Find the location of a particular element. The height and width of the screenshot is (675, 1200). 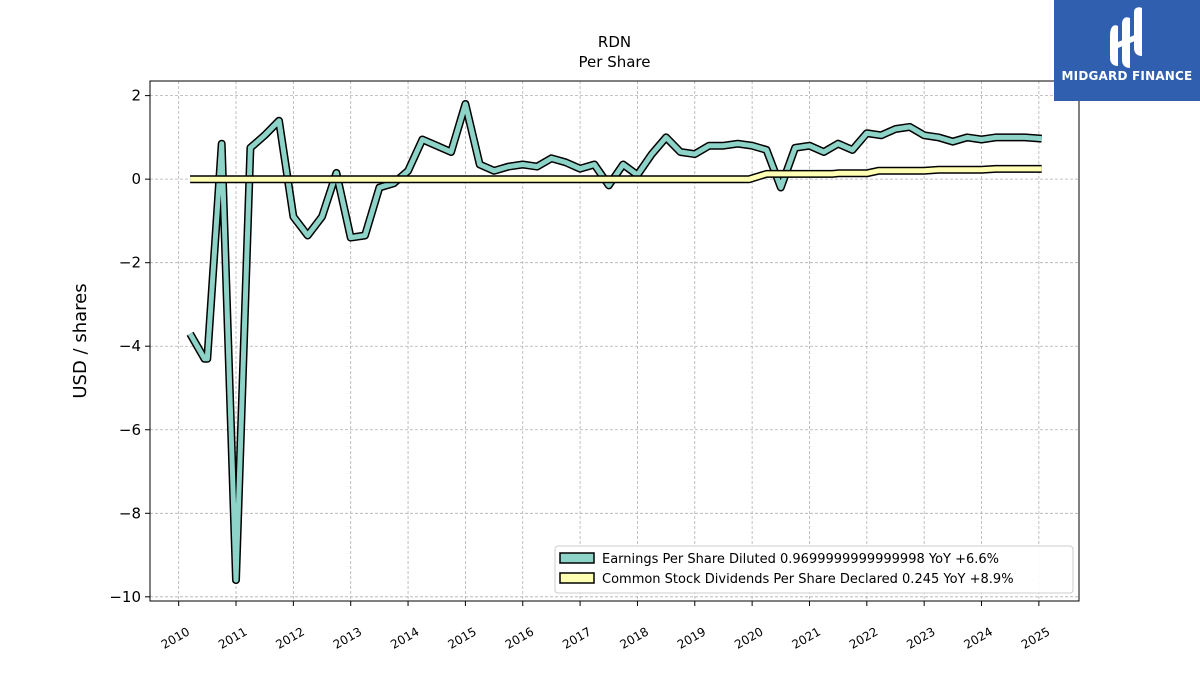

midgard-finance-logo: MIDGARD FINANCE is located at coordinates (1127, 50).